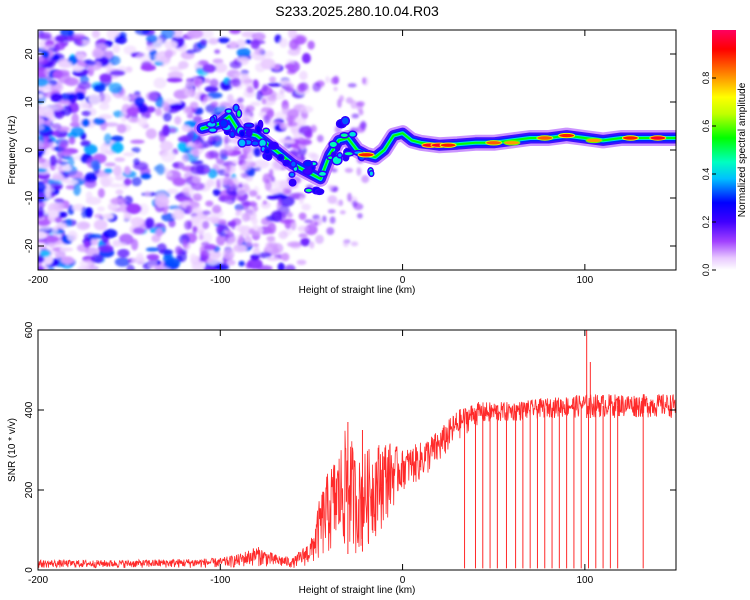 This screenshot has height=600, width=750. What do you see at coordinates (12, 450) in the screenshot?
I see `snr-y-label: SNR (10 * v/v)` at bounding box center [12, 450].